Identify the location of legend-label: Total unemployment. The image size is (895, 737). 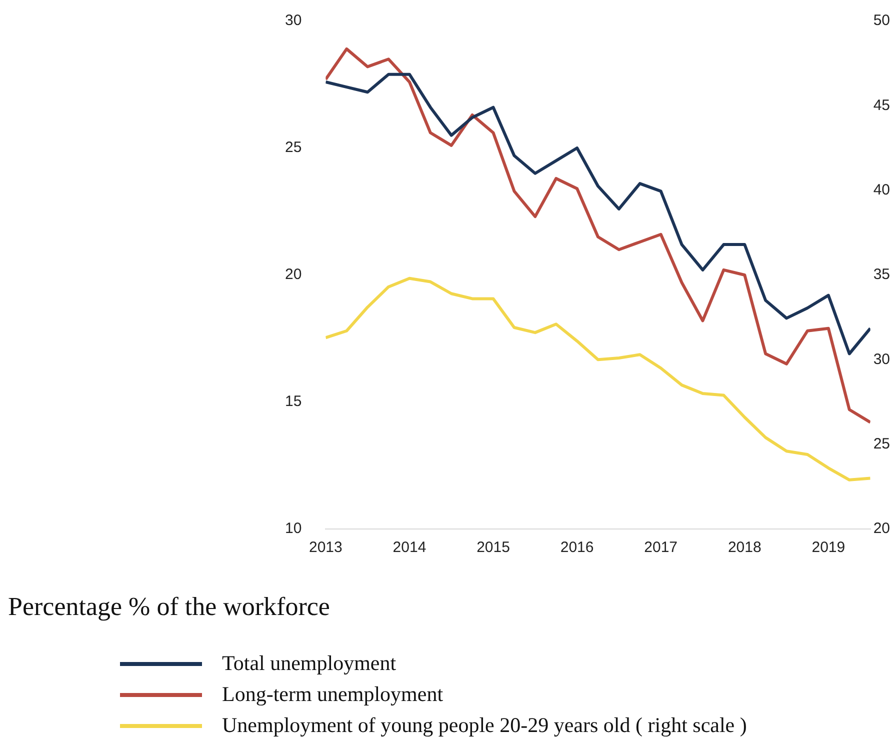
(309, 663).